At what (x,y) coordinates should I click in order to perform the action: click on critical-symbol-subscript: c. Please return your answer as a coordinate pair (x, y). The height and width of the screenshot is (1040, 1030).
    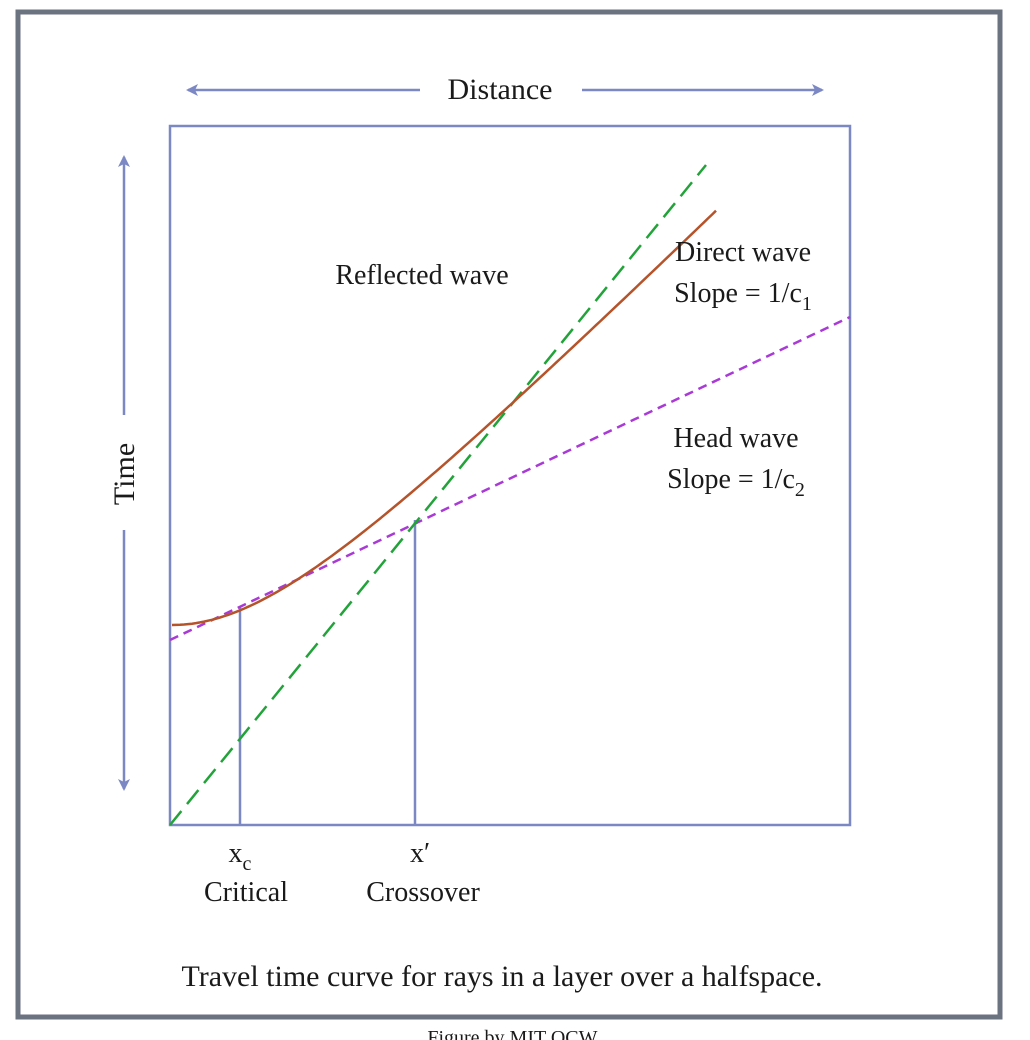
    Looking at the image, I should click on (247, 864).